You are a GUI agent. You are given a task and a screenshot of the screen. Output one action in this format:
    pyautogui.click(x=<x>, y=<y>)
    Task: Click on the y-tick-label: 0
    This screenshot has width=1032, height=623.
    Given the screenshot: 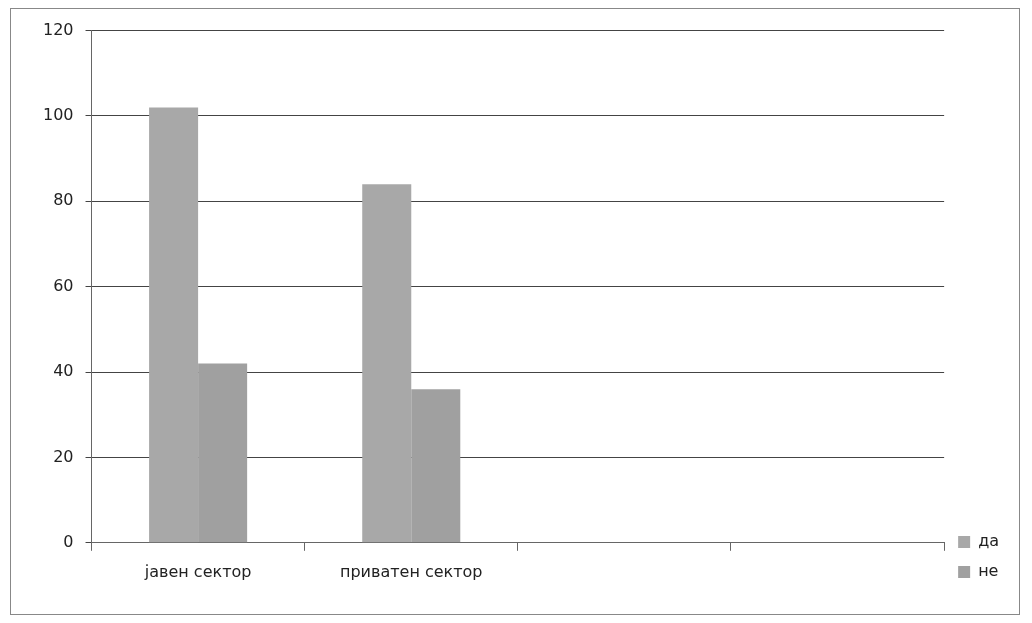 What is the action you would take?
    pyautogui.click(x=68, y=541)
    